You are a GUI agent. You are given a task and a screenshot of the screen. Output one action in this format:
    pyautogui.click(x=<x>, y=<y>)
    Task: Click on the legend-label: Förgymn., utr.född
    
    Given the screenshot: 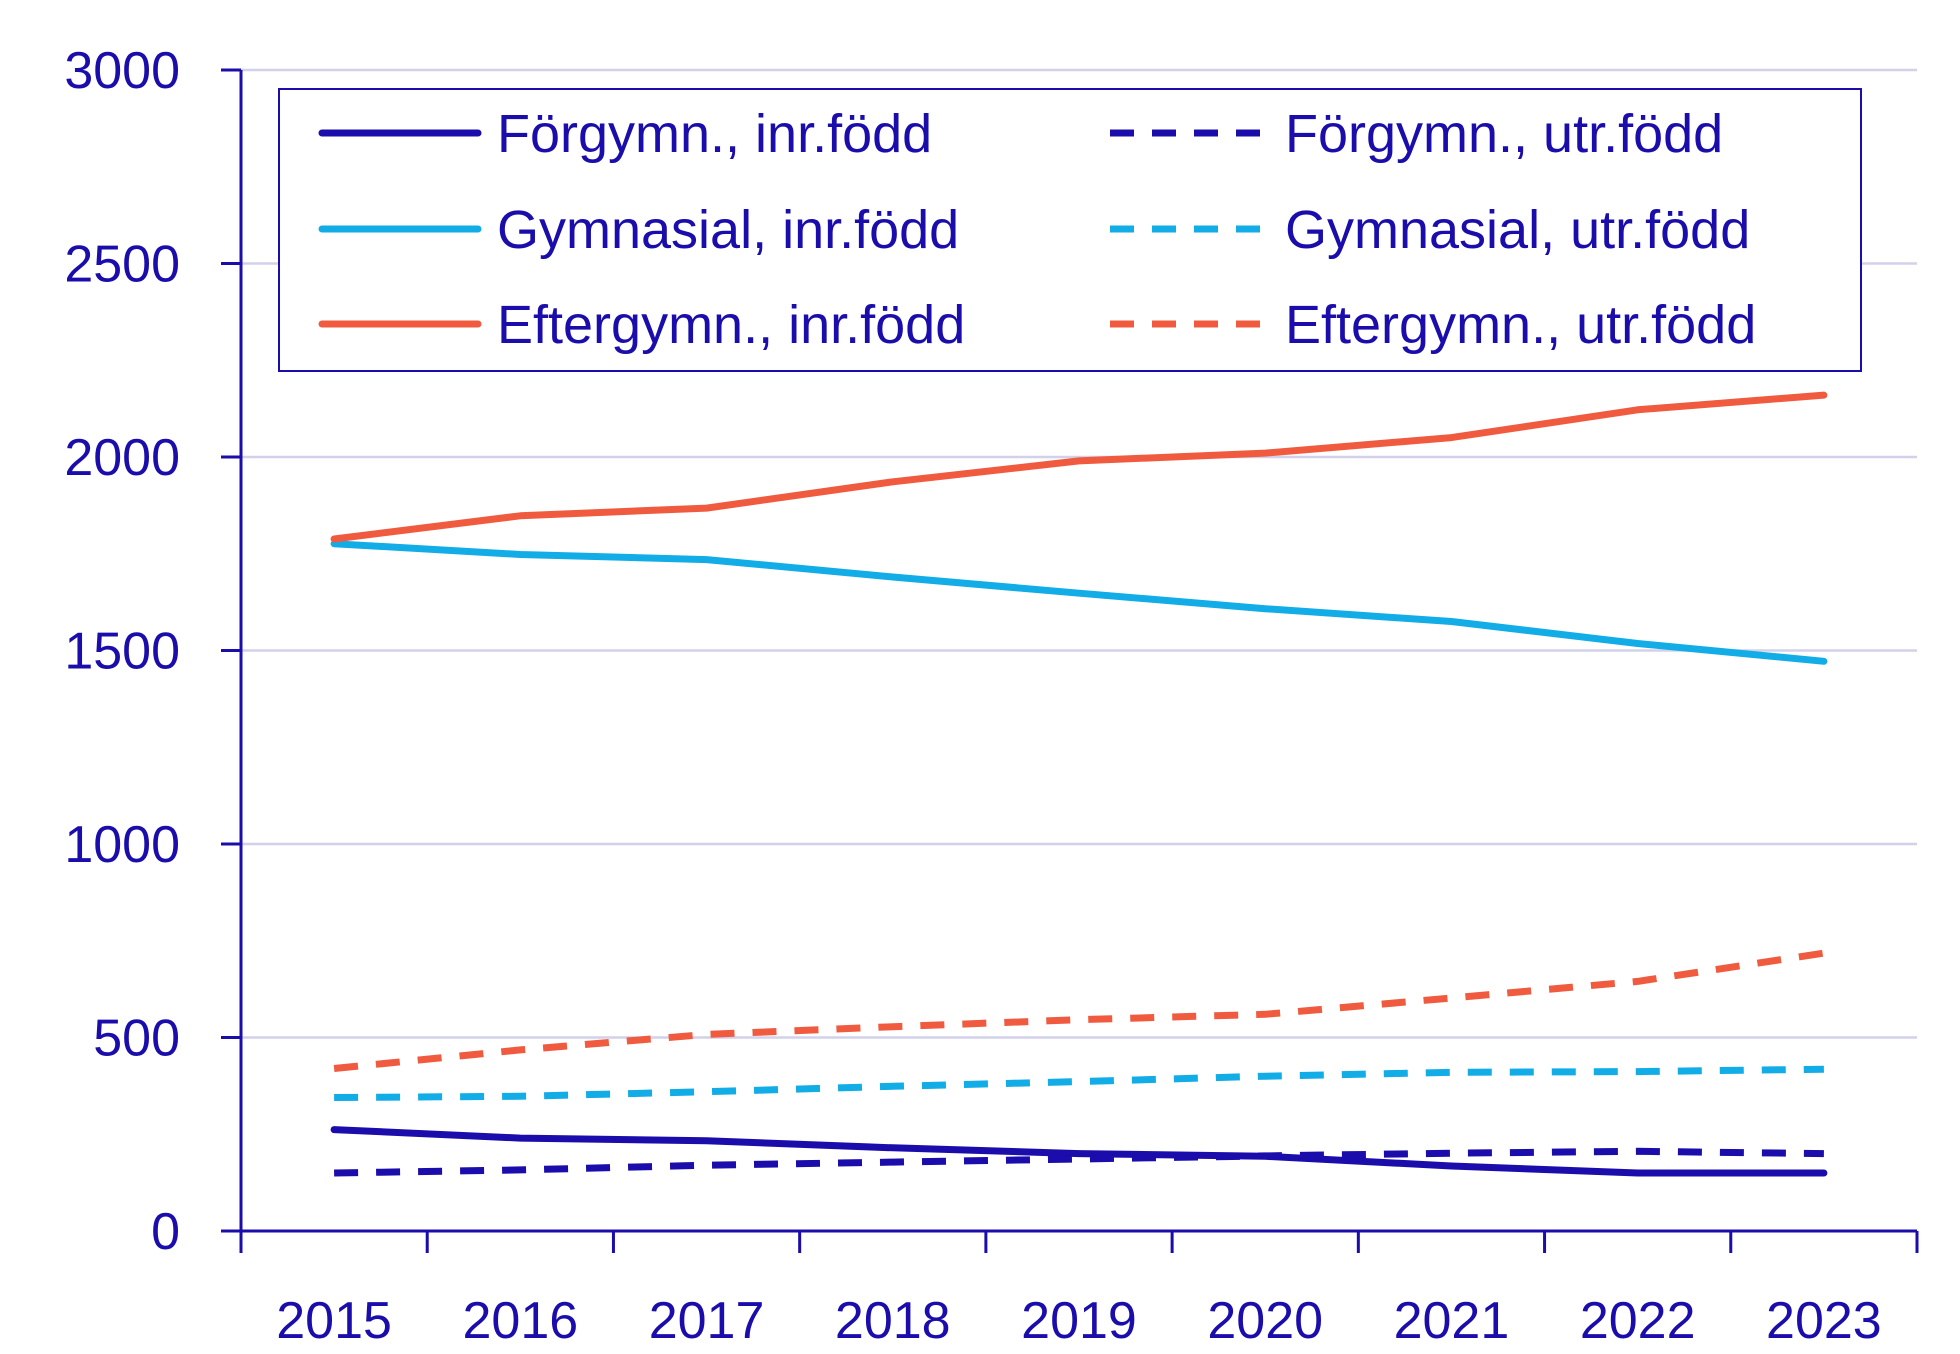 What is the action you would take?
    pyautogui.click(x=1504, y=134)
    